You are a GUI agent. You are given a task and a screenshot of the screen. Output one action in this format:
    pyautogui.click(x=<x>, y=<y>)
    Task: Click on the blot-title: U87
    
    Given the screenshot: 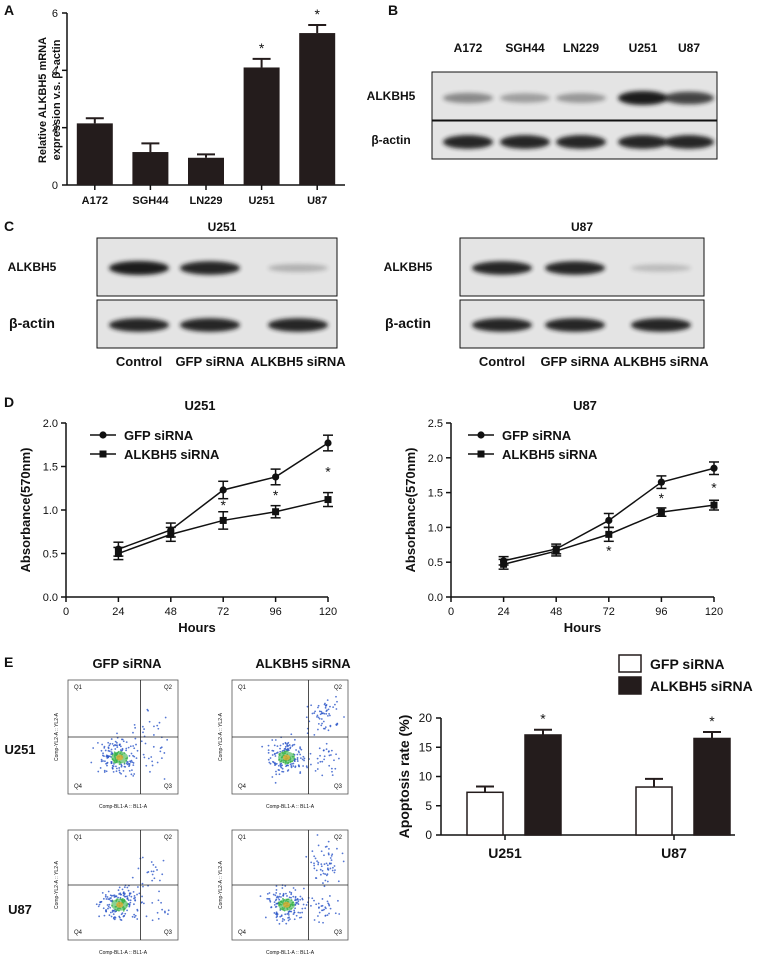 What is the action you would take?
    pyautogui.click(x=582, y=227)
    